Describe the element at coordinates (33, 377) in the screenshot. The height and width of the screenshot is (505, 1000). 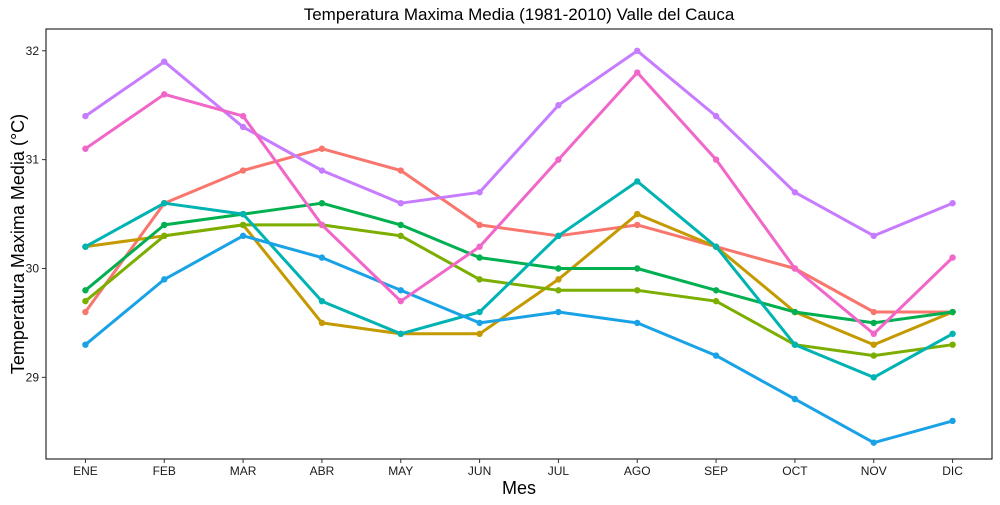
I see `y-tick-label: 29` at that location.